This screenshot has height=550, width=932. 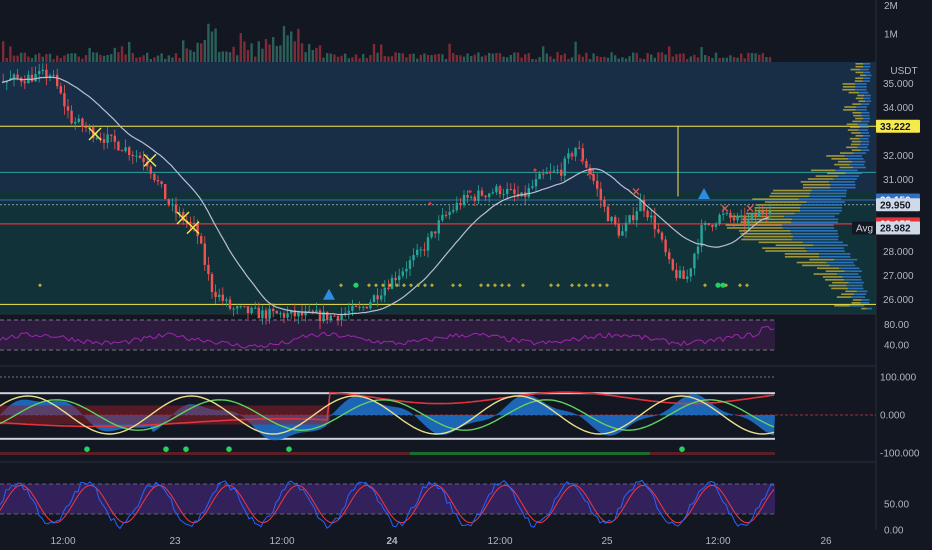 I want to click on stoch-k-line, so click(x=387, y=504).